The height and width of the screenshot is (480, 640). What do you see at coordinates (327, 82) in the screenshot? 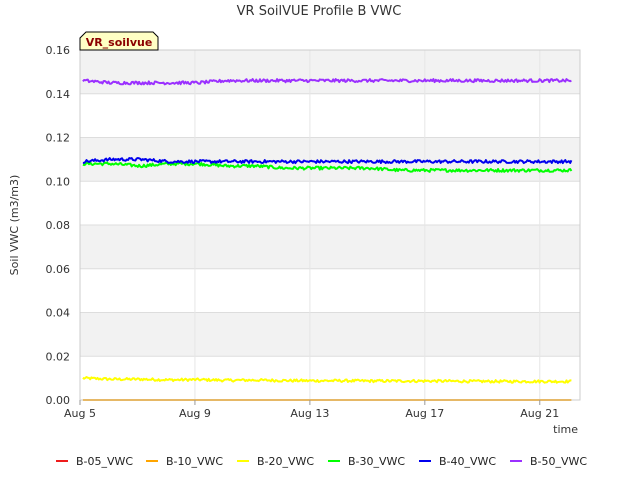
I see `series-line-b-50-vwc` at bounding box center [327, 82].